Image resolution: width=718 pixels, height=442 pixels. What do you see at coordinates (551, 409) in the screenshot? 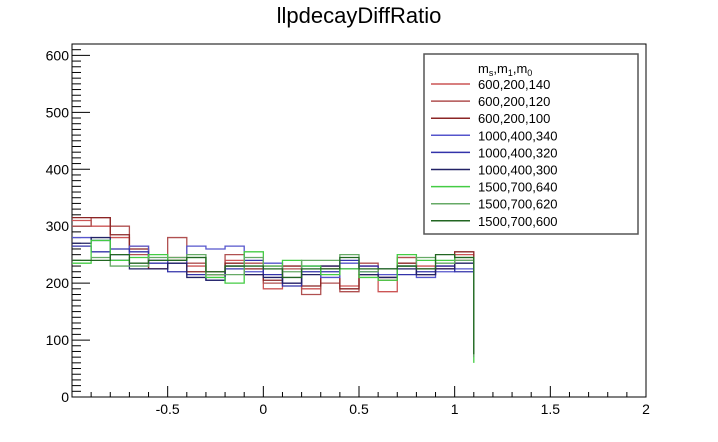
I see `x-tick-label: 1.5` at bounding box center [551, 409].